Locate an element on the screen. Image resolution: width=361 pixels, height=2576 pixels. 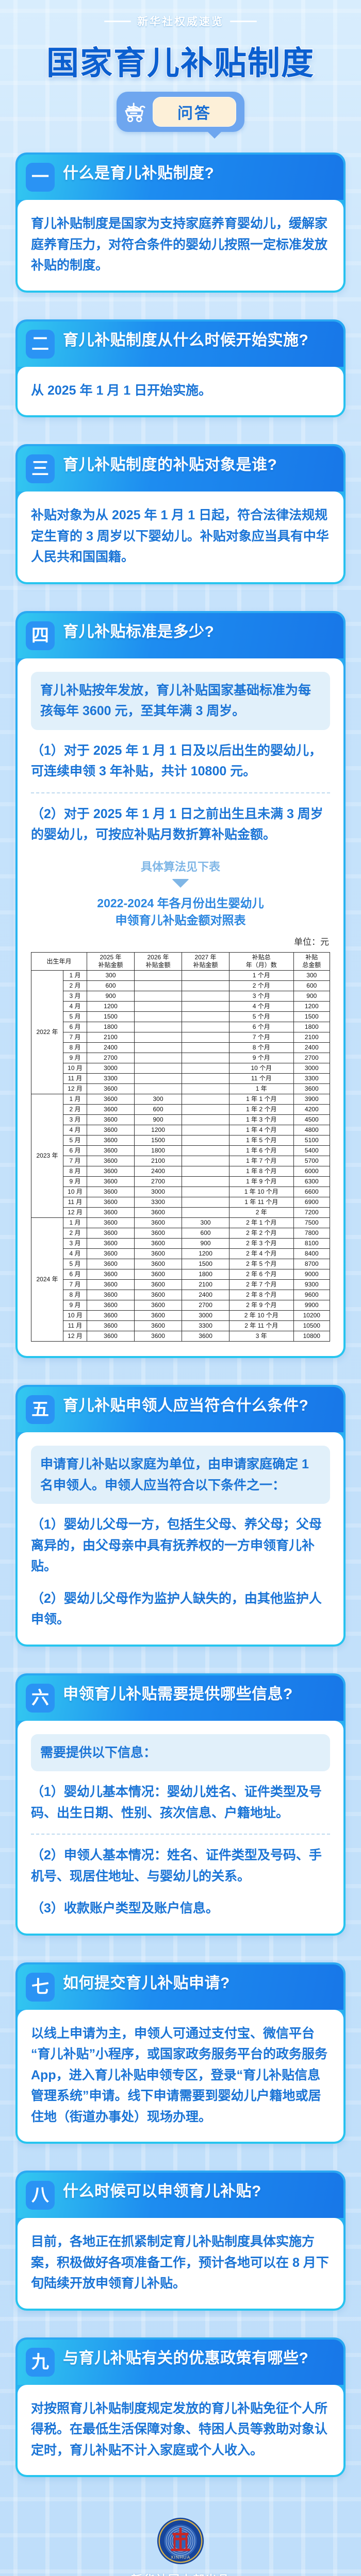
table-intro: 具体算法见下表 2022-2024 年各月份出生婴幼儿 申领育儿补贴金额对照表 is located at coordinates (180, 894).